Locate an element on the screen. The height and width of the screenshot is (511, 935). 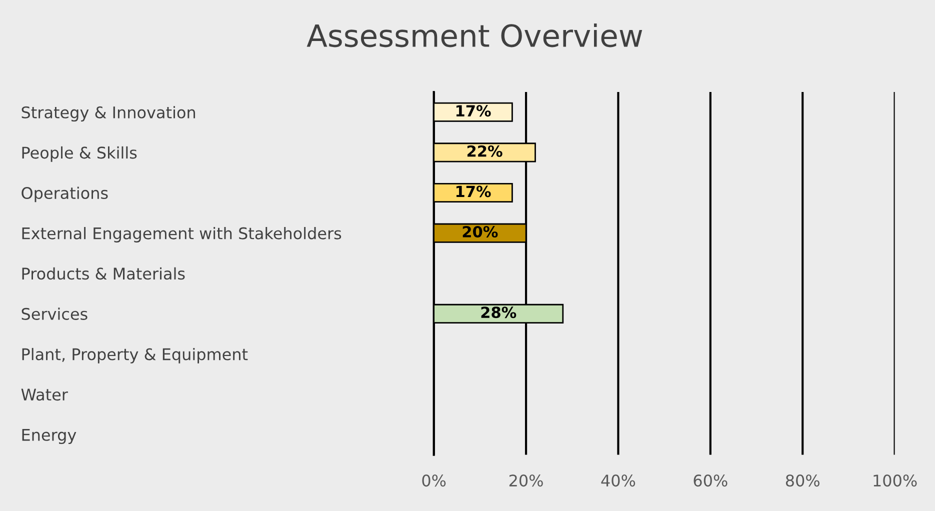
y-tick-label: Services is located at coordinates (55, 314).